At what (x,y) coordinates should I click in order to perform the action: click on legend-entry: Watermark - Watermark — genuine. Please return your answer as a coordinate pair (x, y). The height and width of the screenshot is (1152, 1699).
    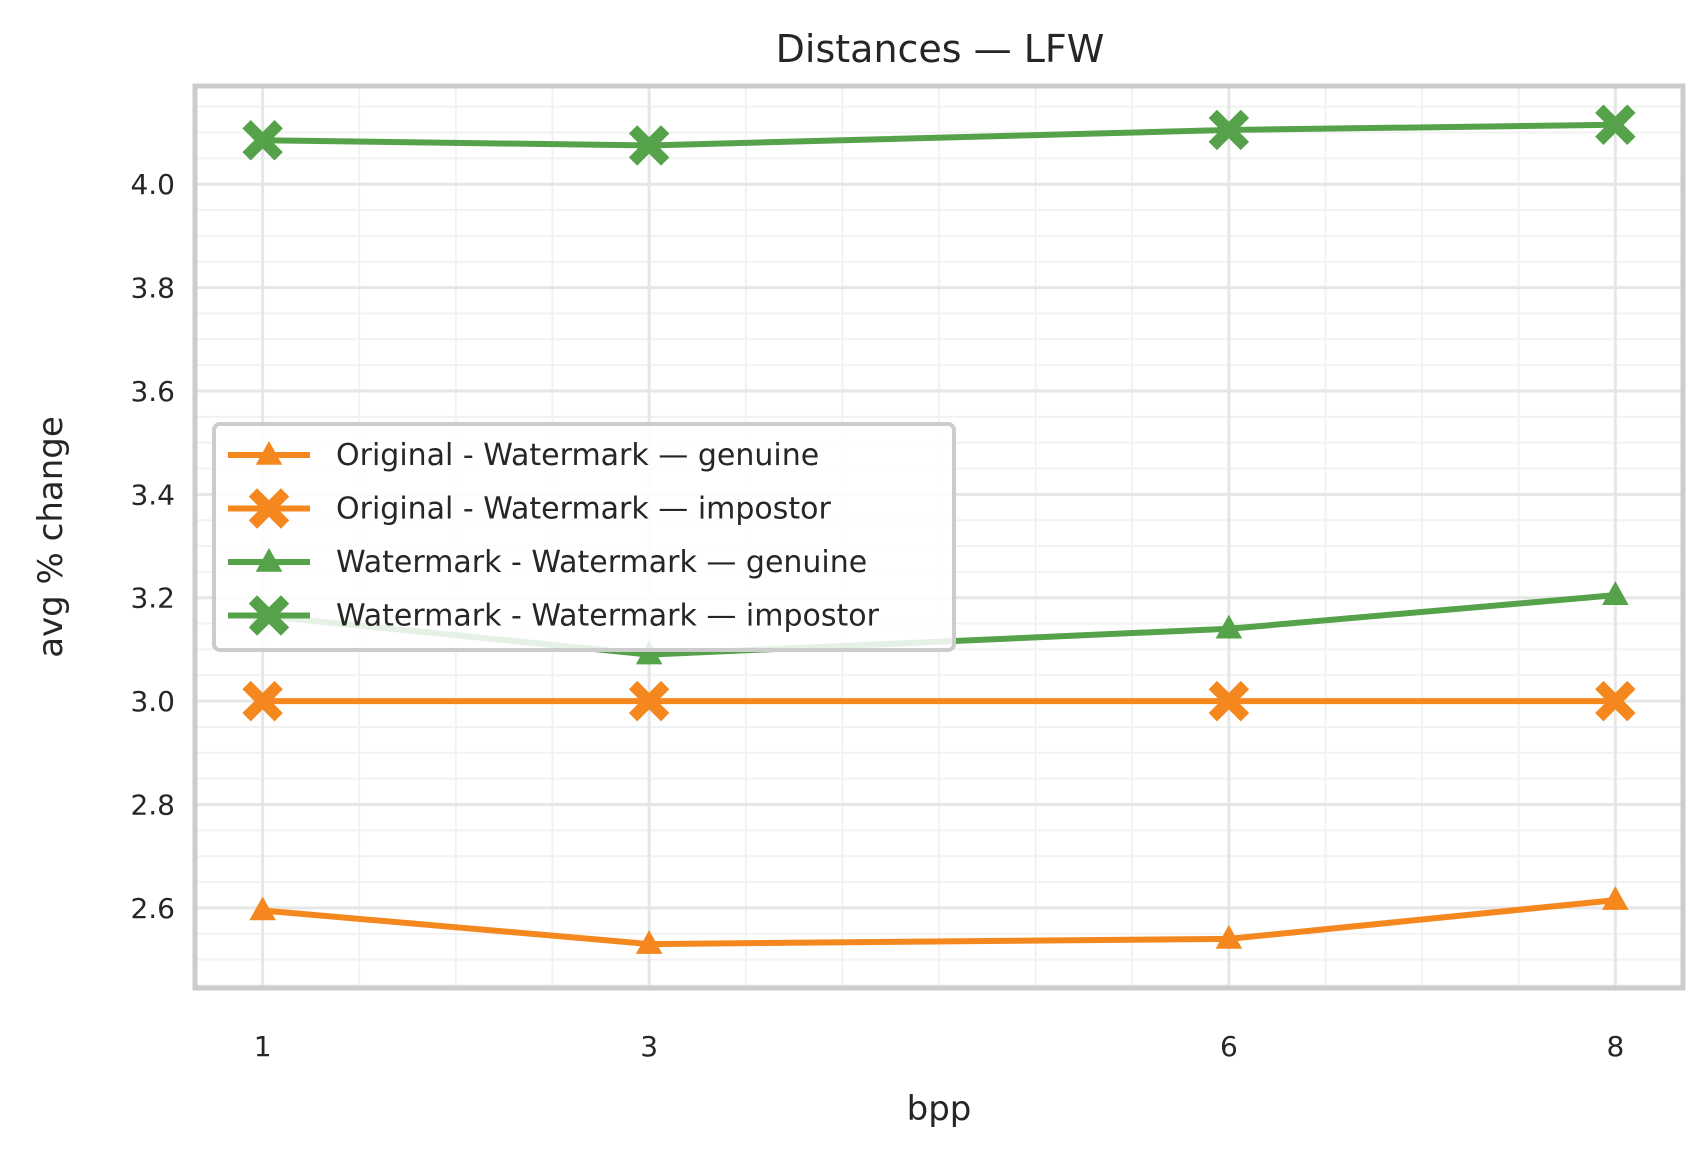
    Looking at the image, I should click on (547, 562).